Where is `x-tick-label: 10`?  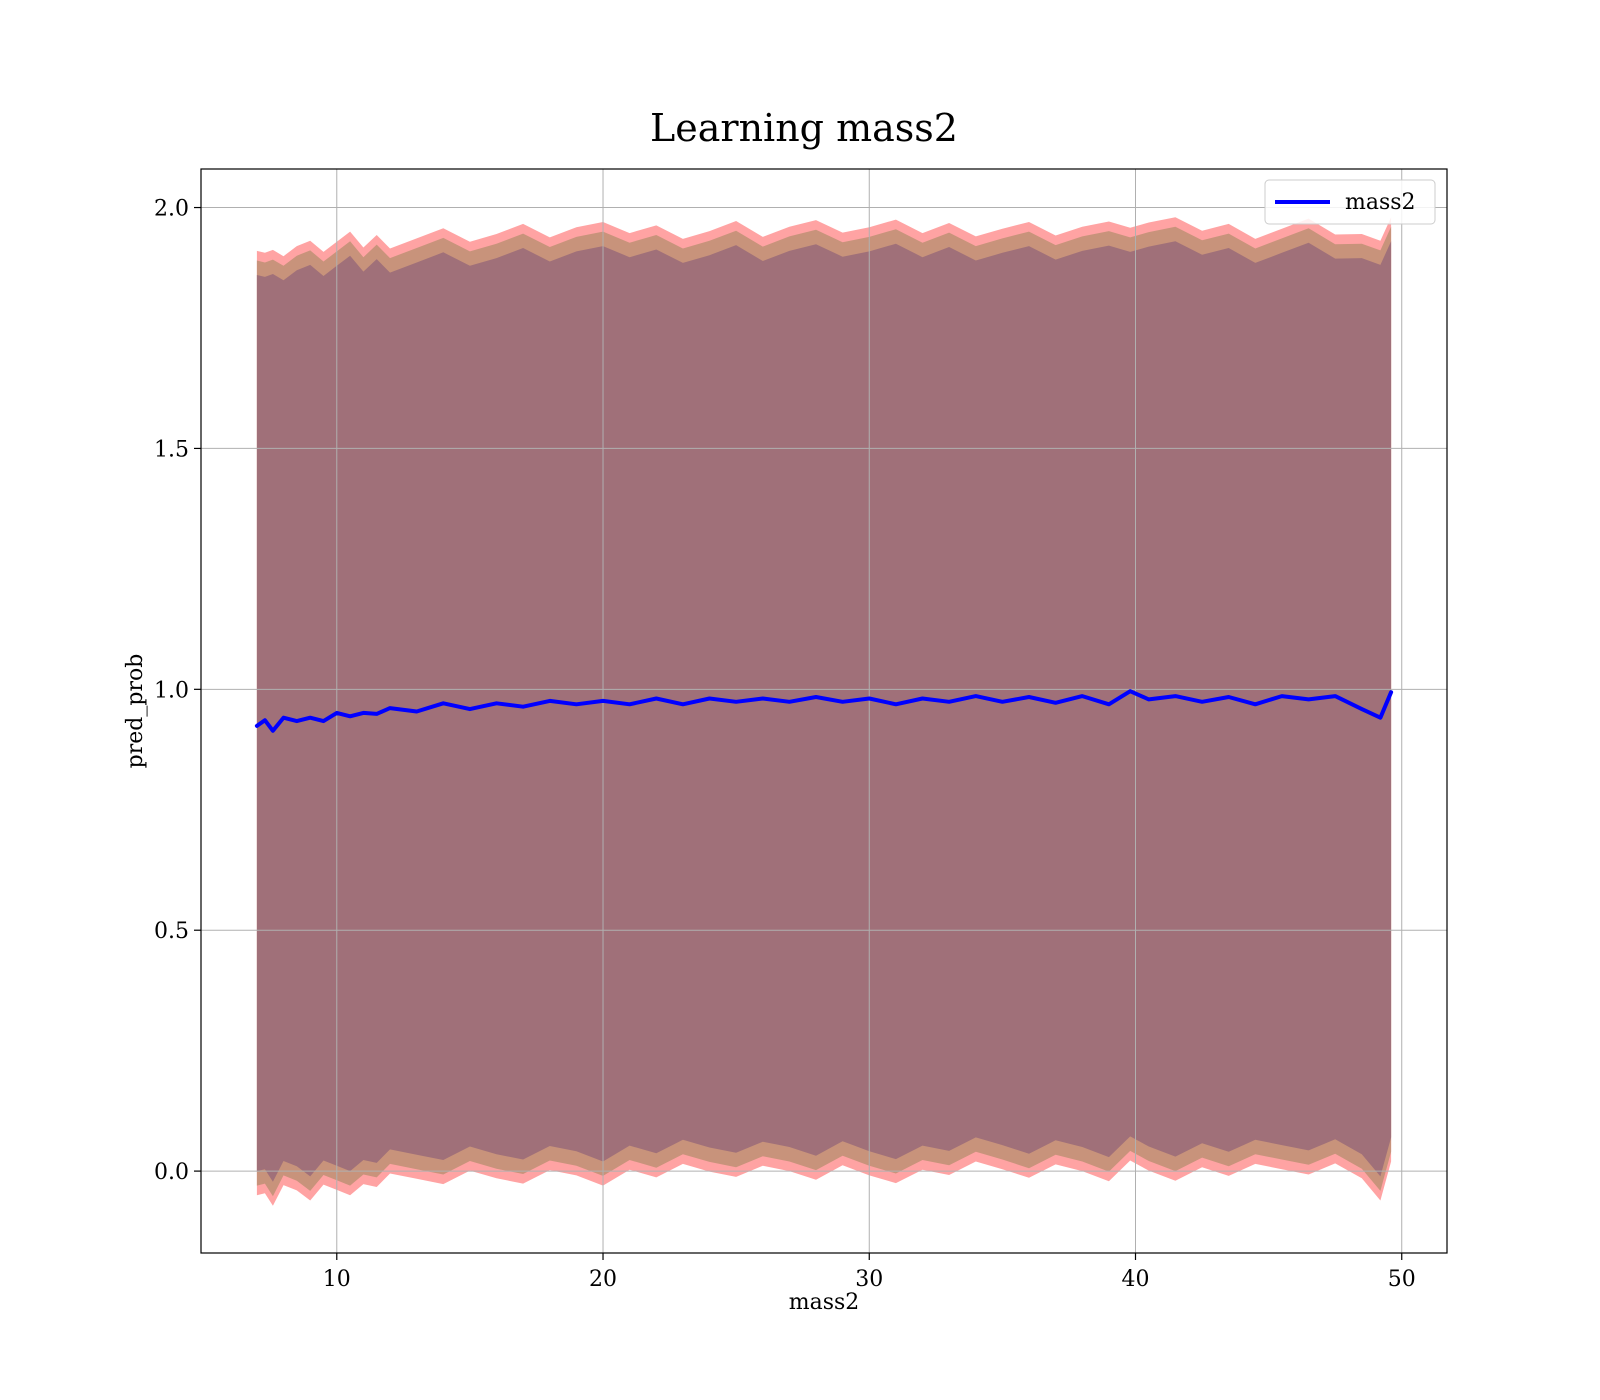 x-tick-label: 10 is located at coordinates (337, 1279).